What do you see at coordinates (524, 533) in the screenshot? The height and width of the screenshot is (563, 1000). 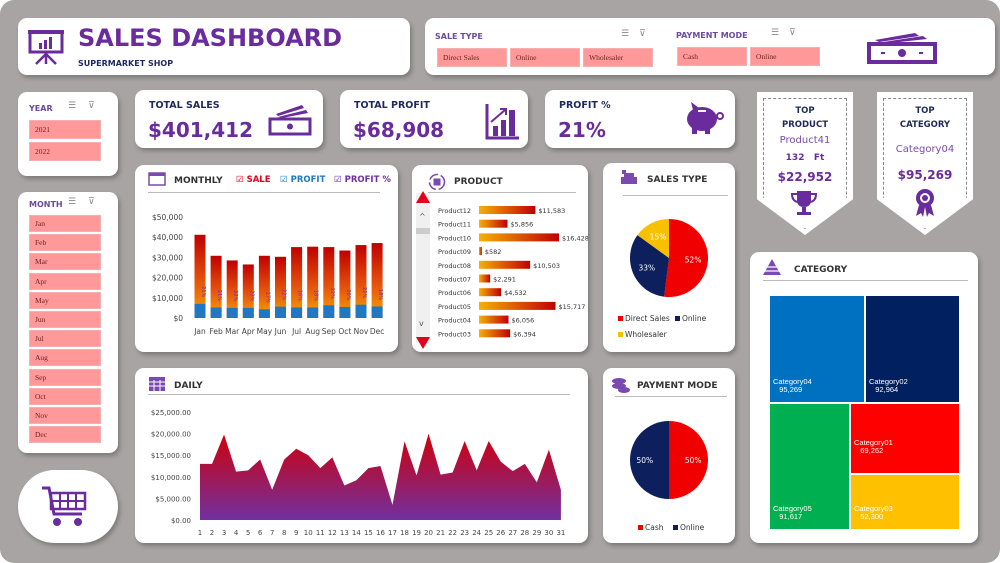 I see `x-tick-label: 28` at bounding box center [524, 533].